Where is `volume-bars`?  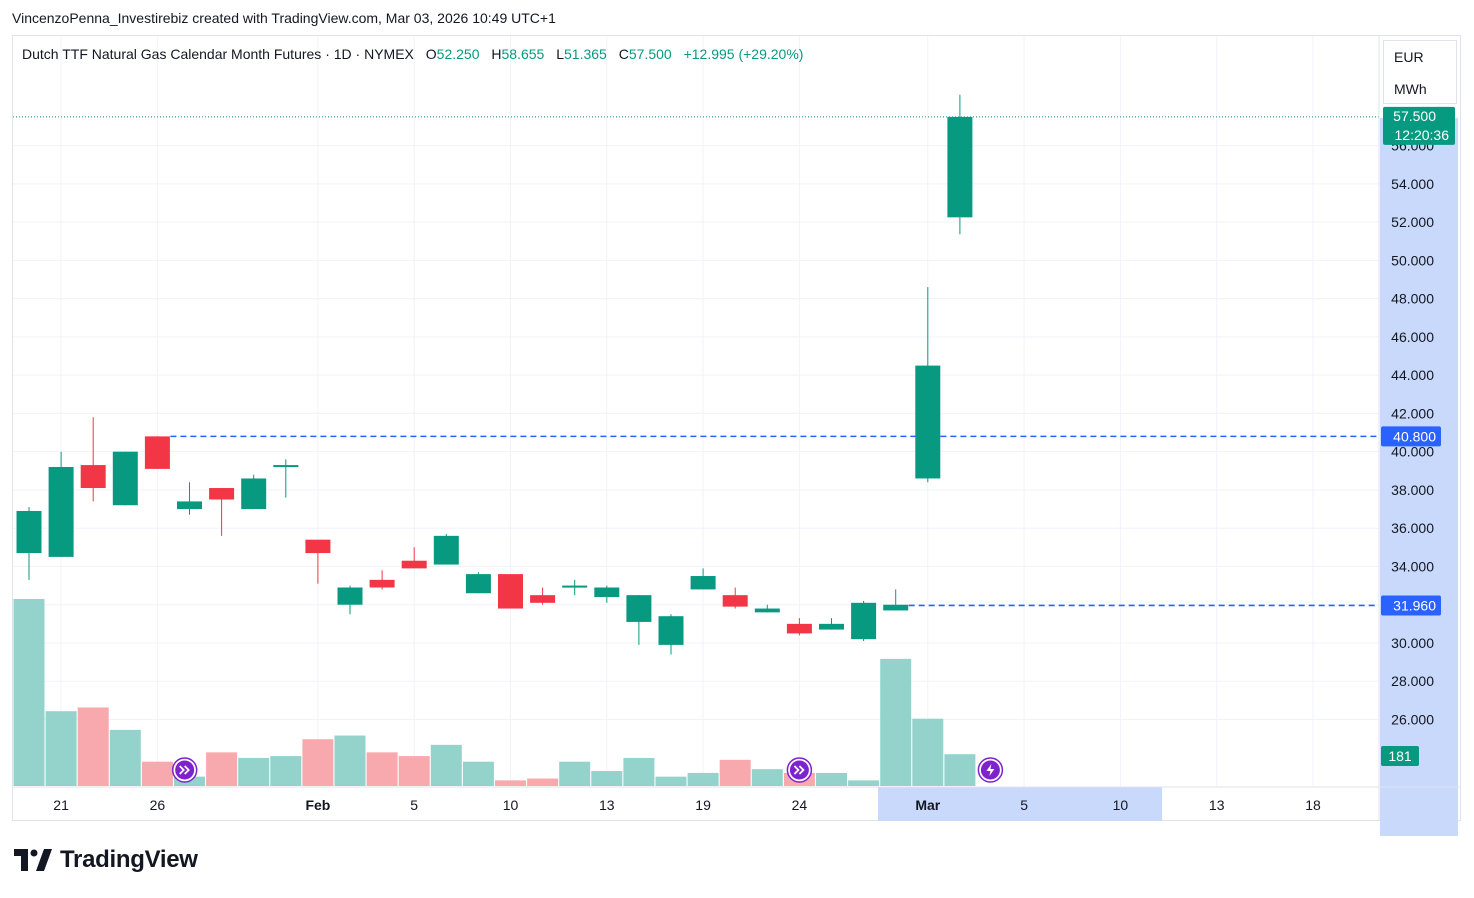 volume-bars is located at coordinates (494, 692).